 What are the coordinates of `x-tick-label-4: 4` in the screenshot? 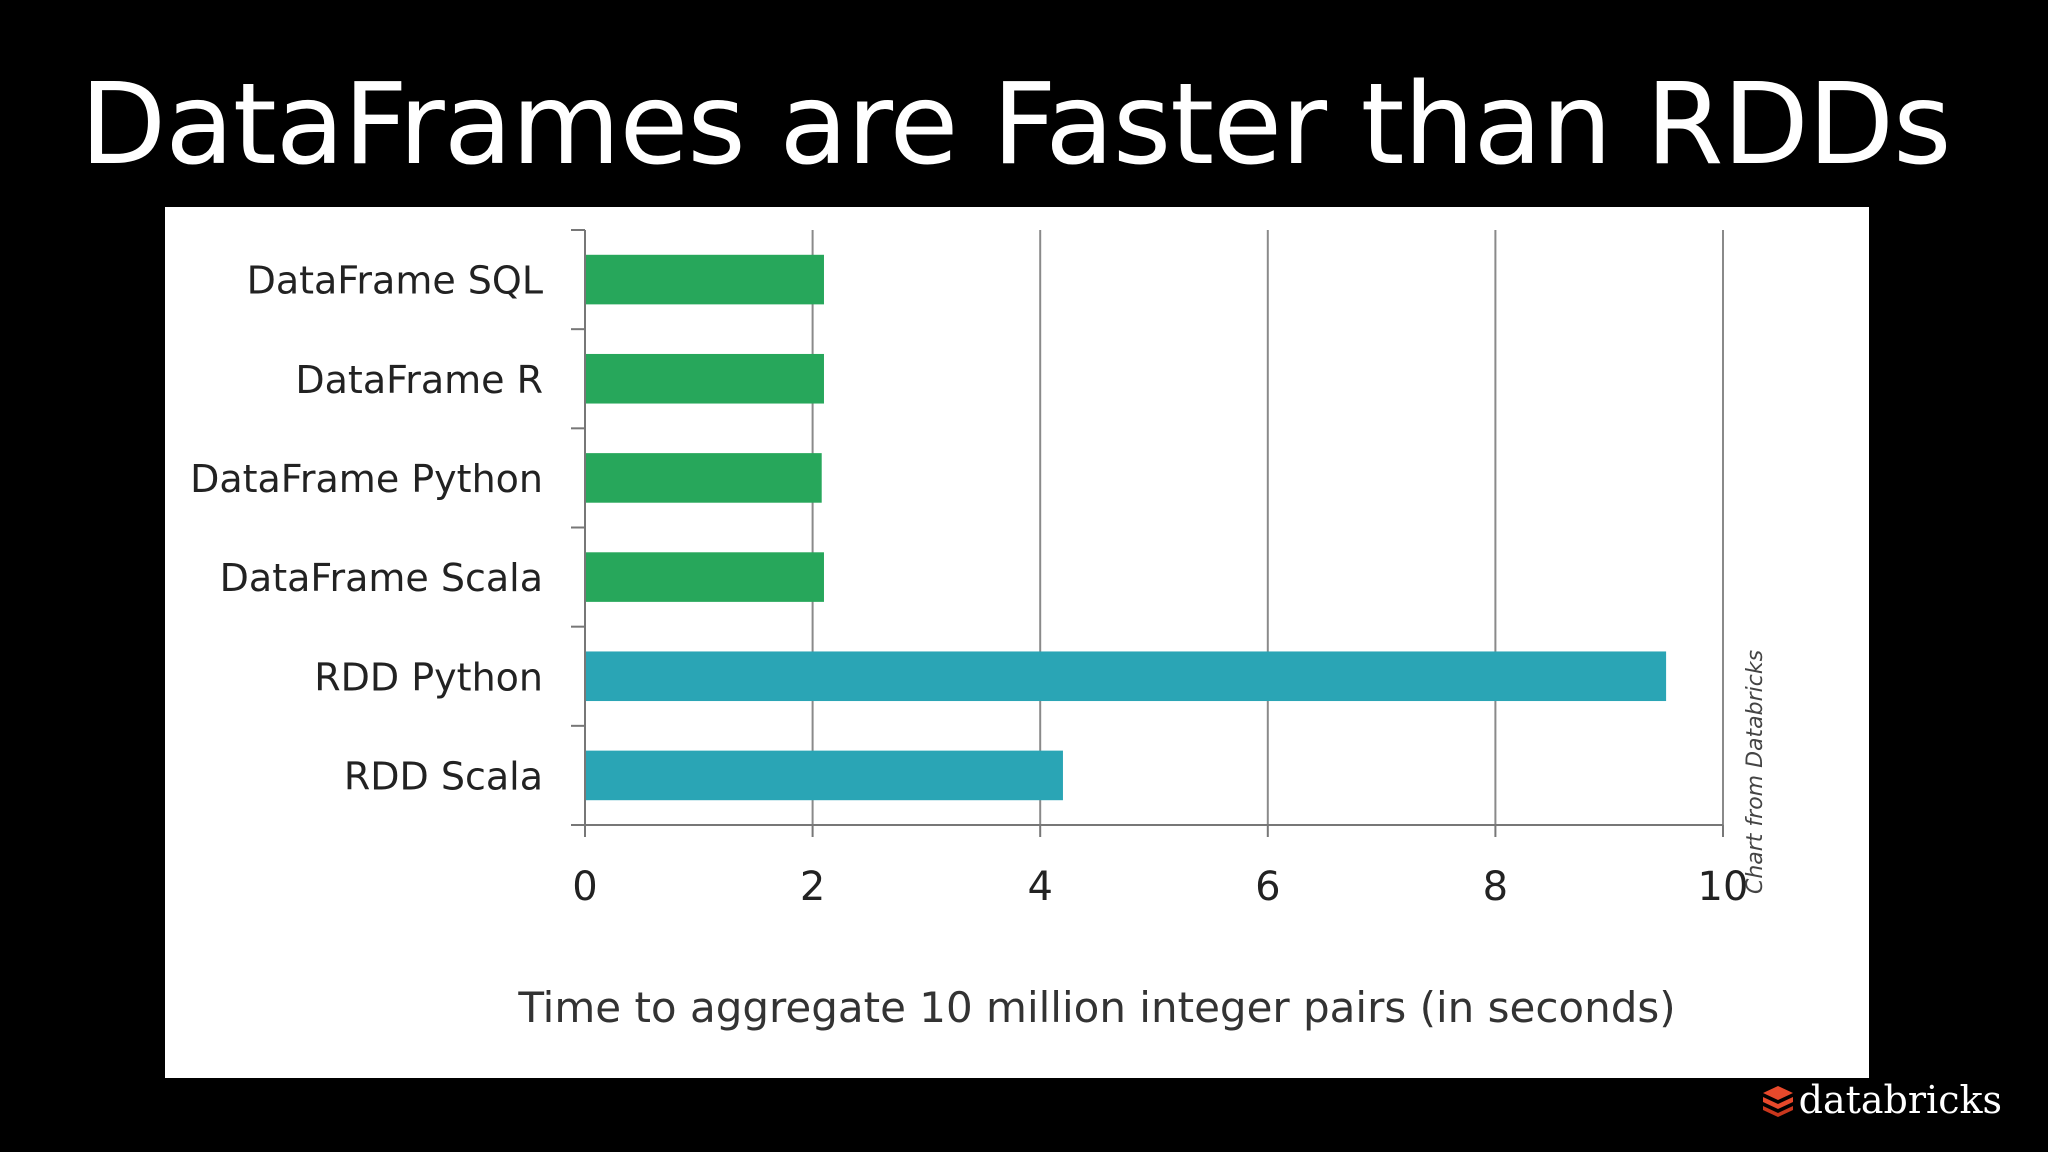 It's located at (1039, 887).